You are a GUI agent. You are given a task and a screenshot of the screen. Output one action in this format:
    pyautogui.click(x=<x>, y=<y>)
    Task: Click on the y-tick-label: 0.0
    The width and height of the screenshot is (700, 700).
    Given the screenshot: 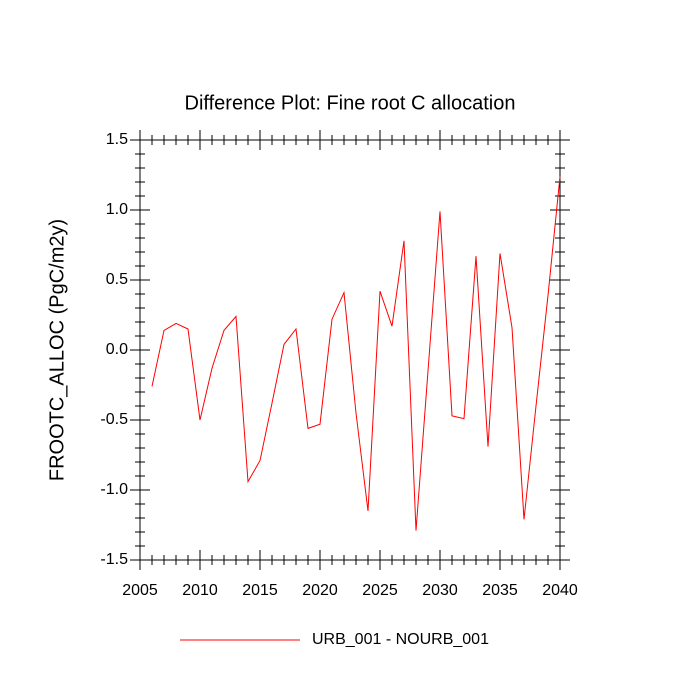 What is the action you would take?
    pyautogui.click(x=117, y=349)
    